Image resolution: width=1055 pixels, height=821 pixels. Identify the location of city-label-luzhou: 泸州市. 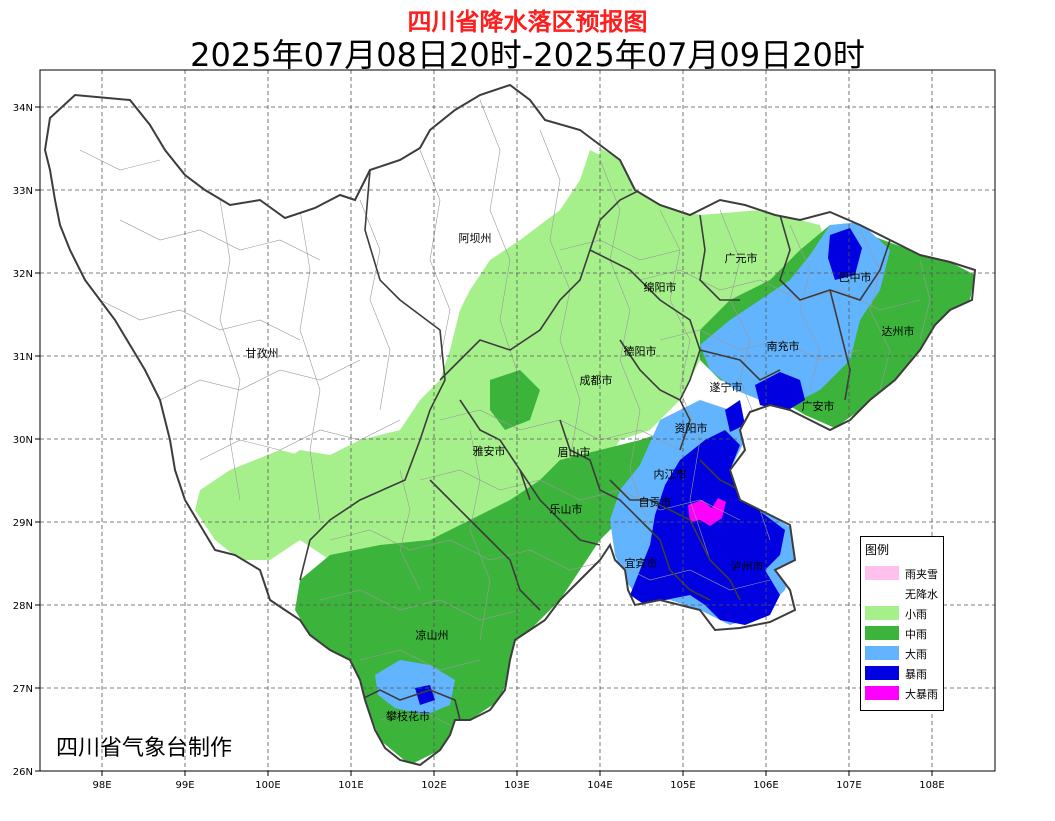
(747, 566).